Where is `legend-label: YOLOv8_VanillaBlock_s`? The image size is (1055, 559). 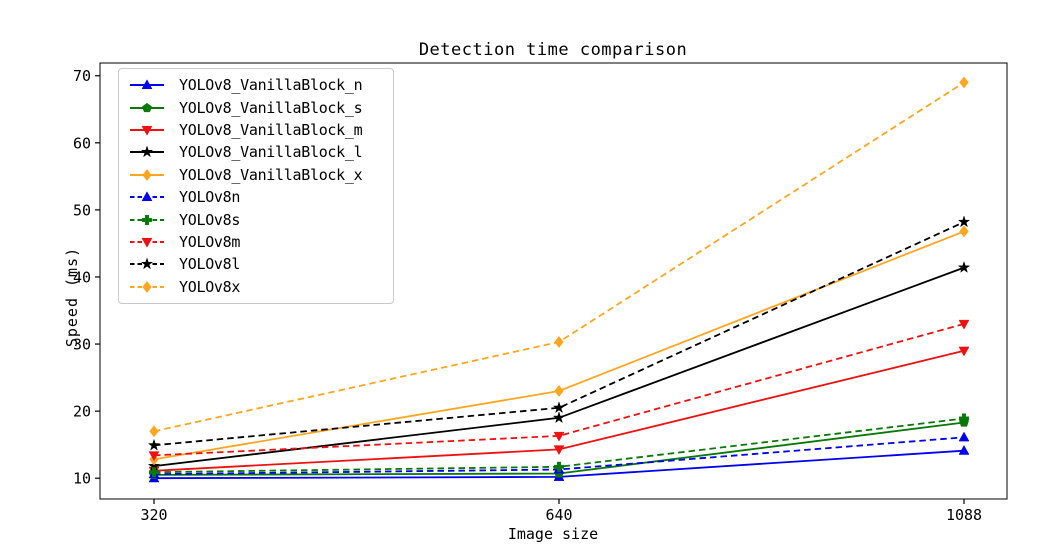
legend-label: YOLOv8_VanillaBlock_s is located at coordinates (271, 107).